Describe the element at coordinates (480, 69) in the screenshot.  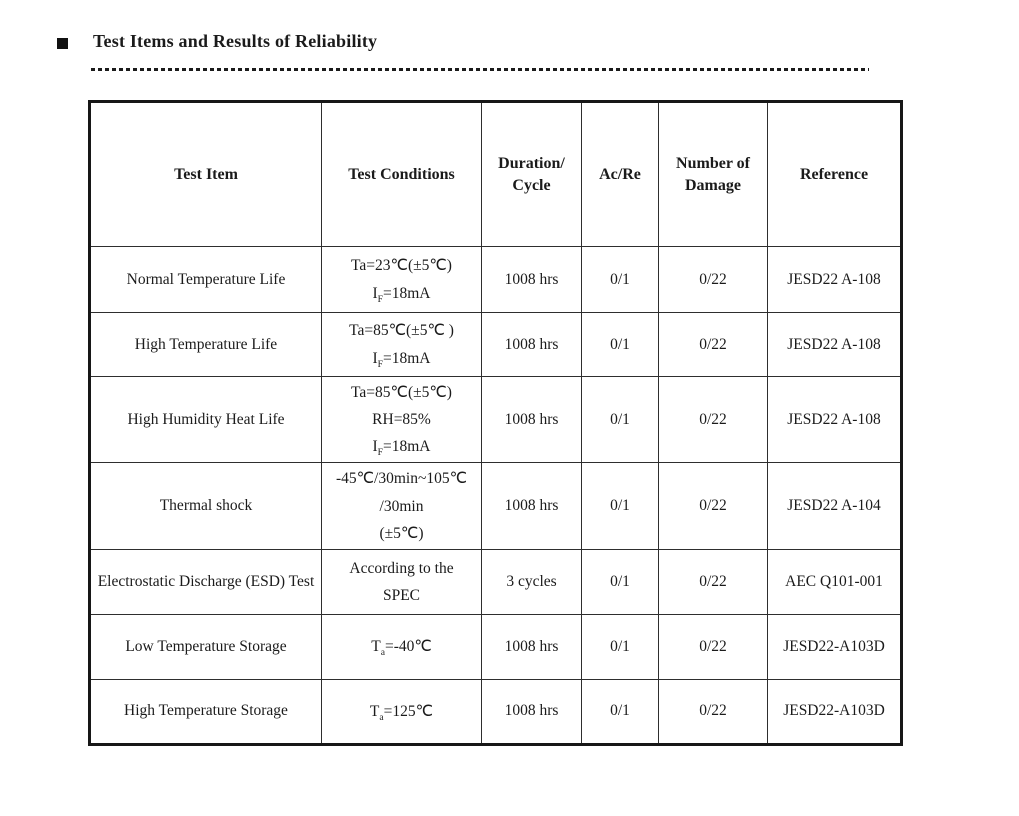
I see `dashed-divider` at that location.